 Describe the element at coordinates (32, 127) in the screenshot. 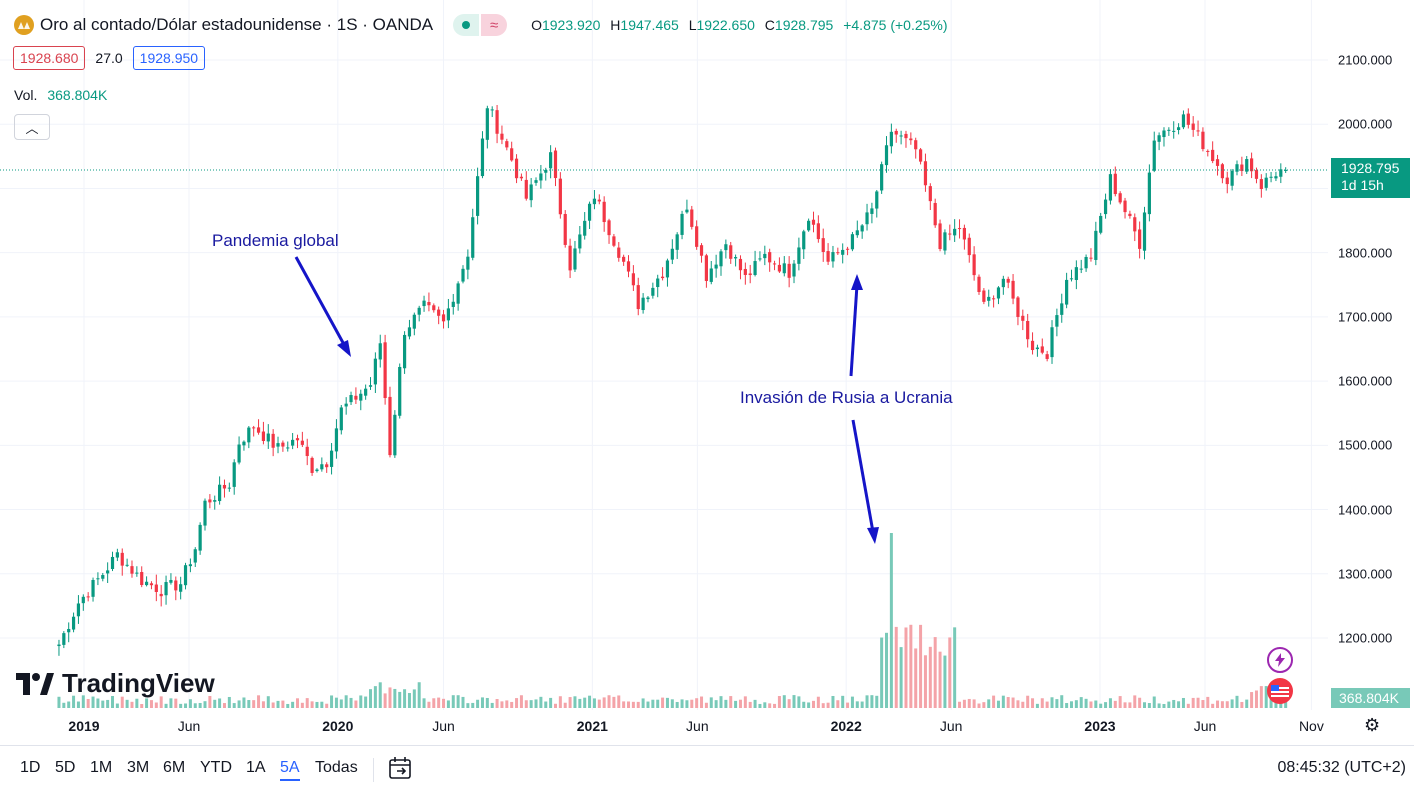

I see `collapse-legend-button: ︿` at that location.